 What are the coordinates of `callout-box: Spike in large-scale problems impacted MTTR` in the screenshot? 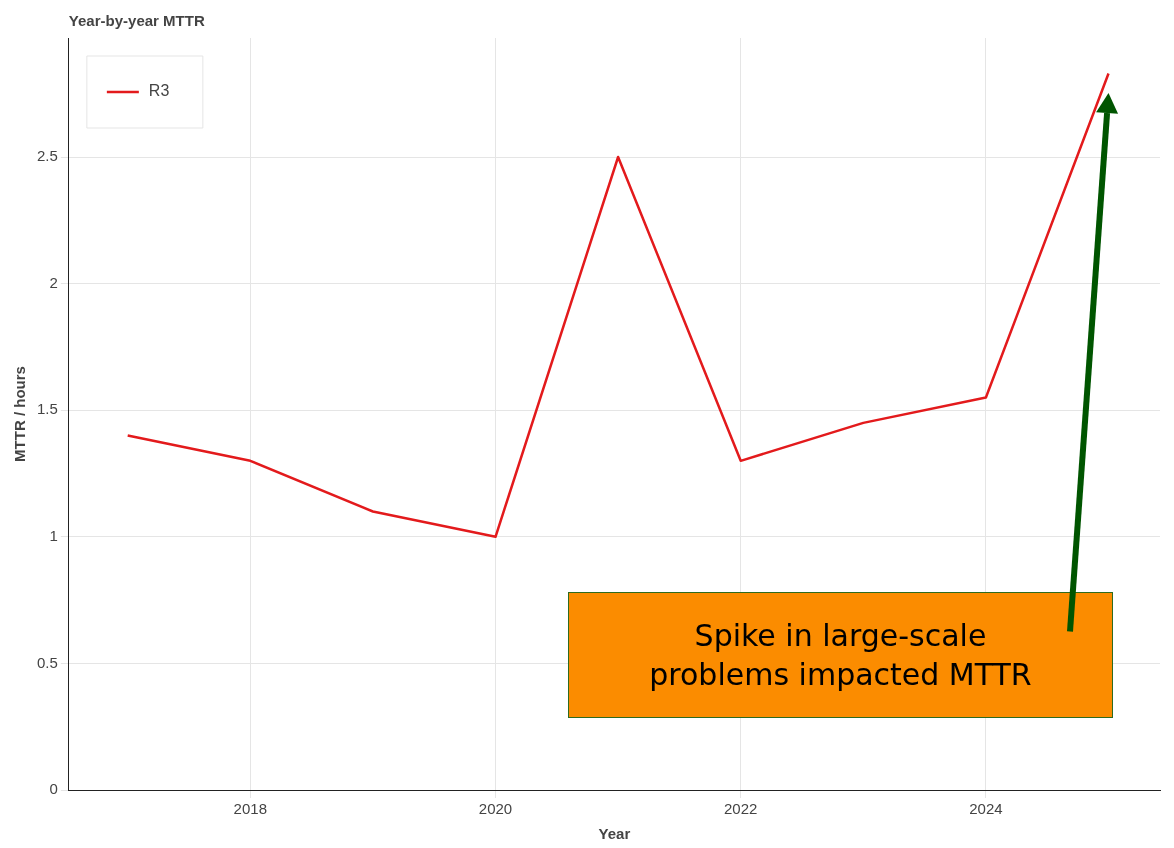 It's located at (840, 655).